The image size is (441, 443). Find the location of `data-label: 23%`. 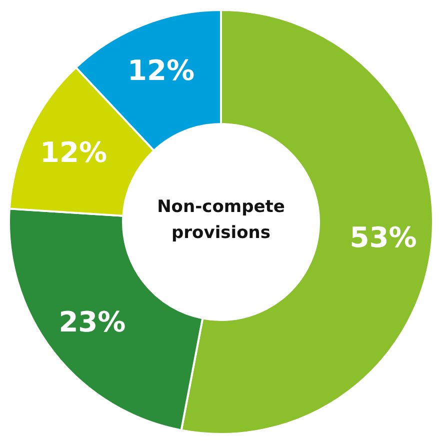

data-label: 23% is located at coordinates (92, 321).